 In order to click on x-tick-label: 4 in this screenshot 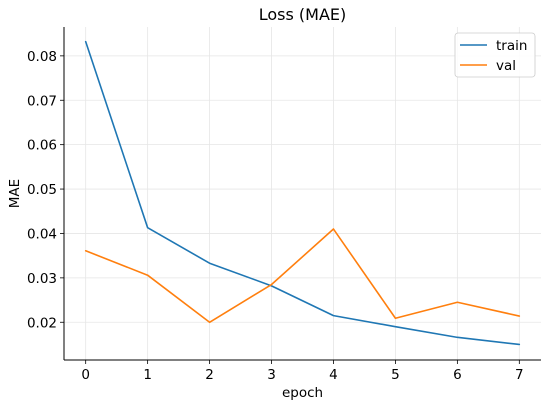, I will do `click(333, 375)`.